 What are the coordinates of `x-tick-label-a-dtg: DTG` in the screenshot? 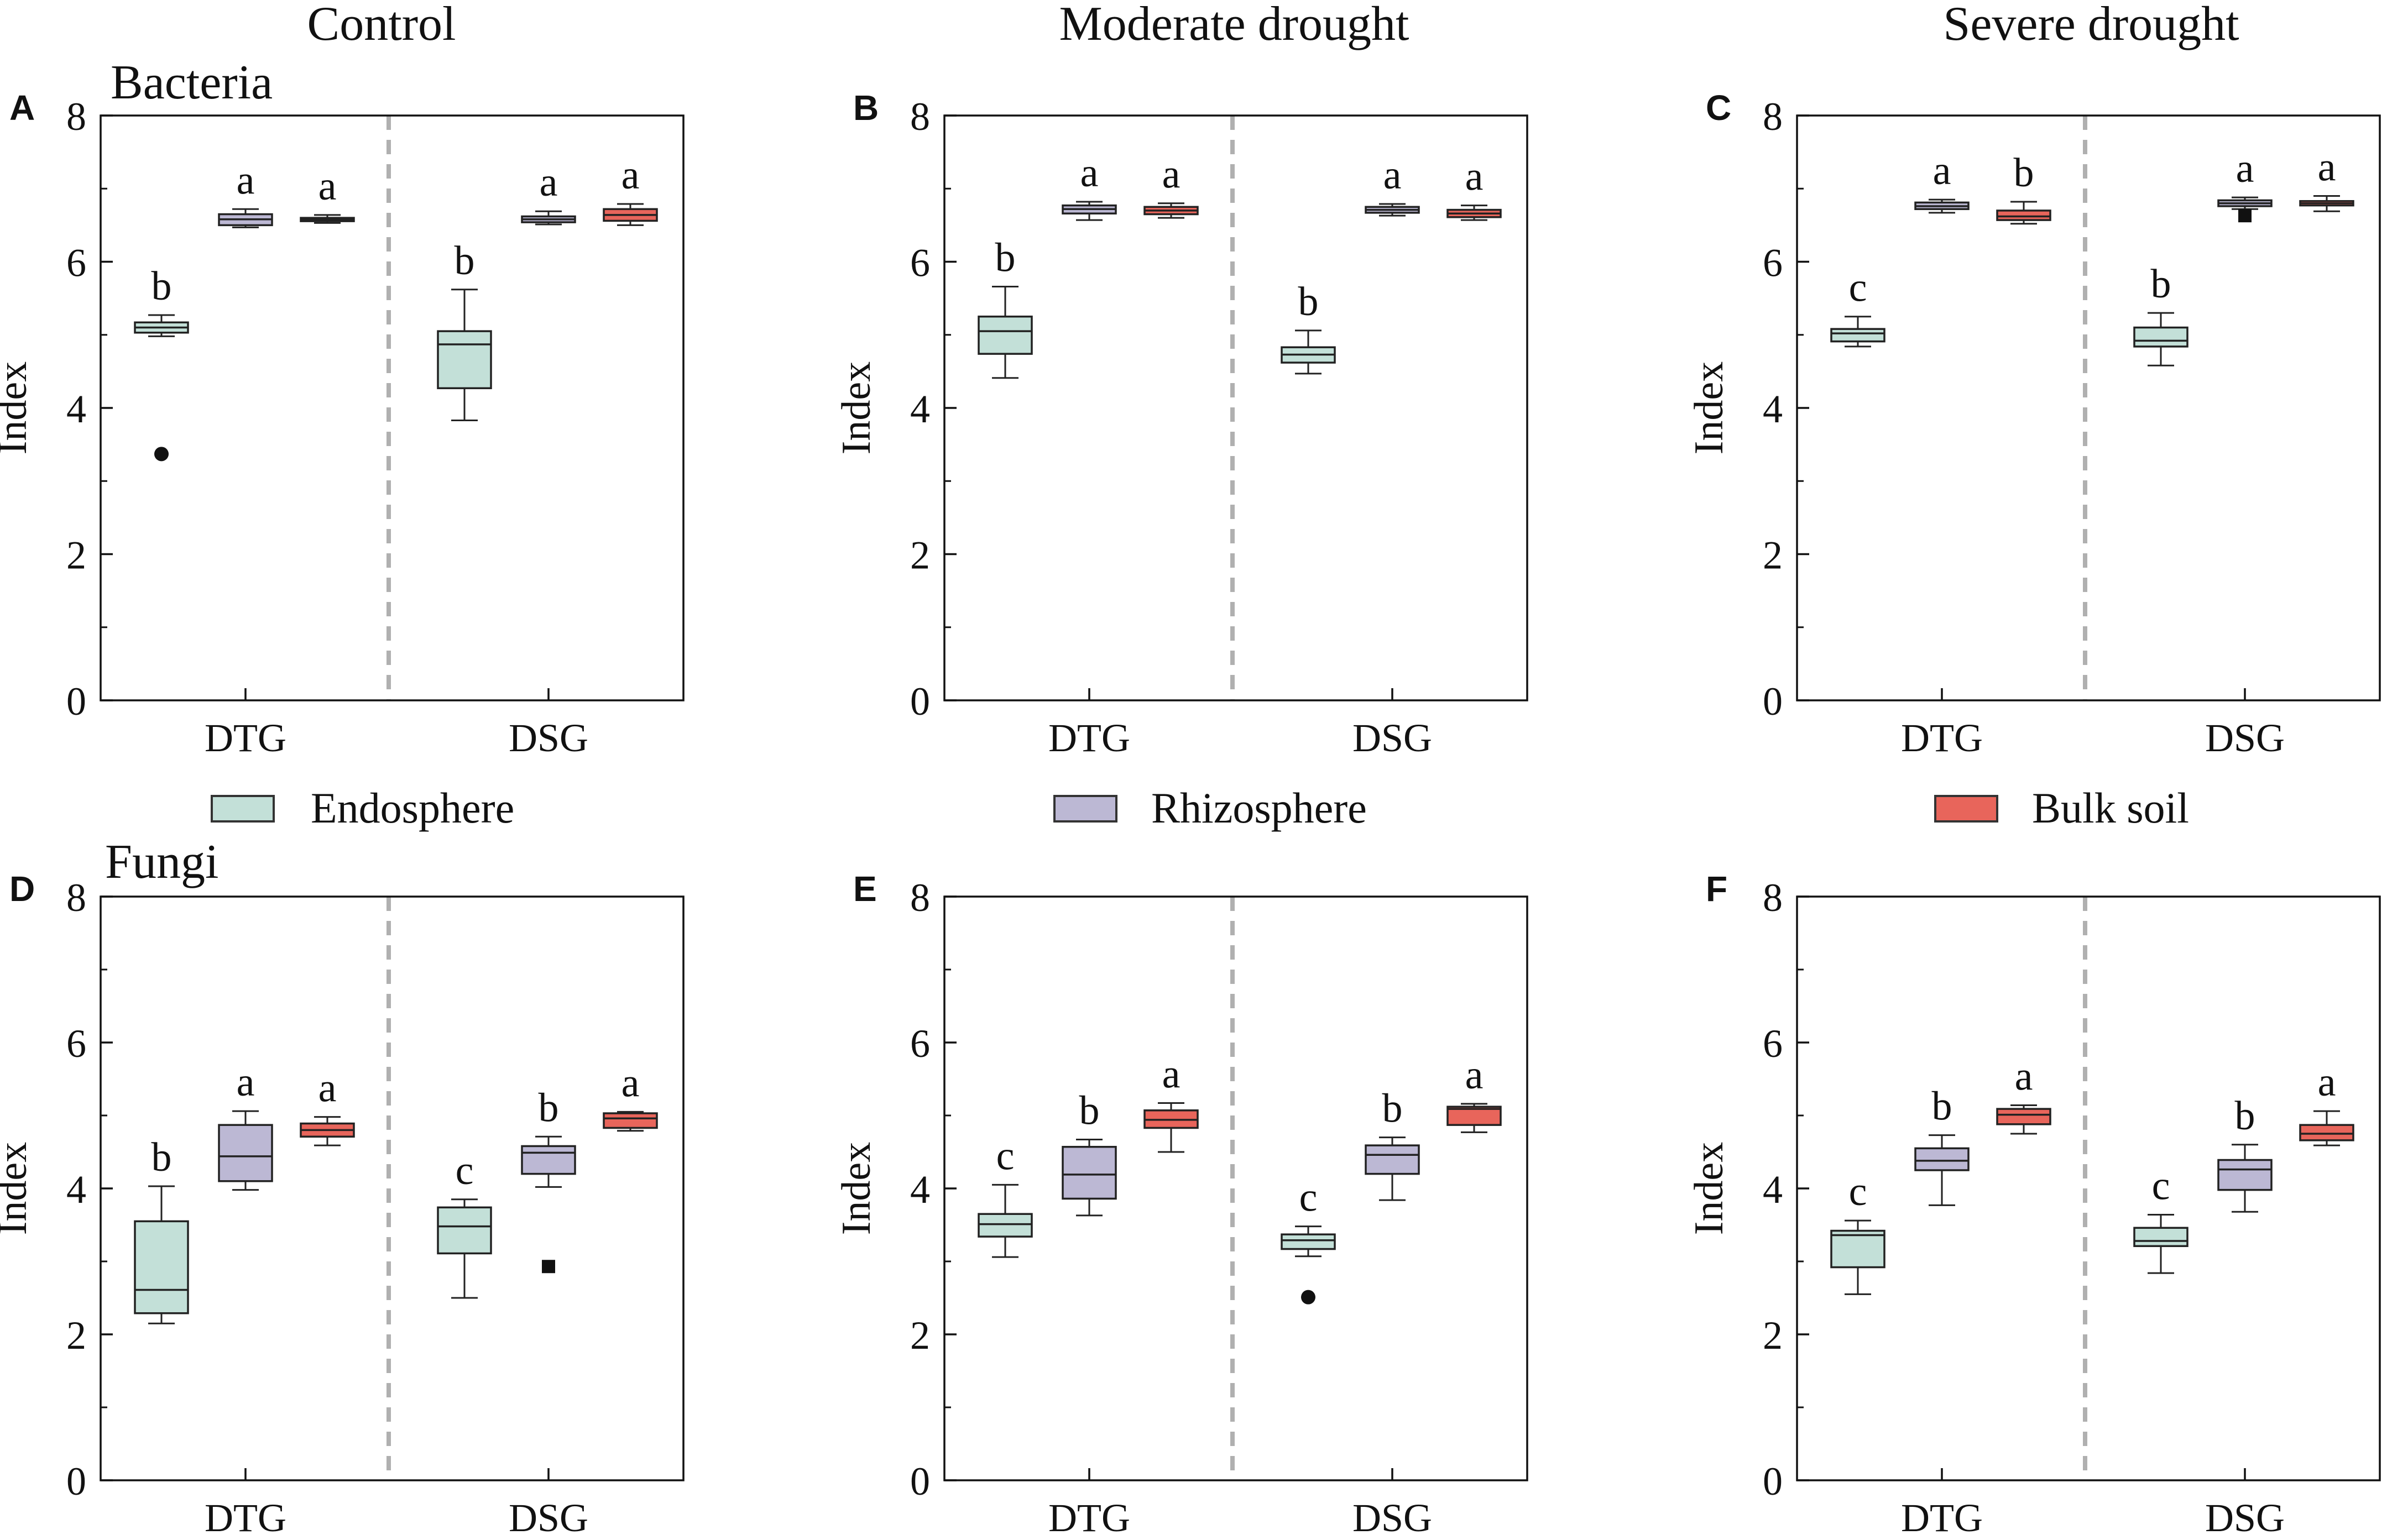 It's located at (245, 738).